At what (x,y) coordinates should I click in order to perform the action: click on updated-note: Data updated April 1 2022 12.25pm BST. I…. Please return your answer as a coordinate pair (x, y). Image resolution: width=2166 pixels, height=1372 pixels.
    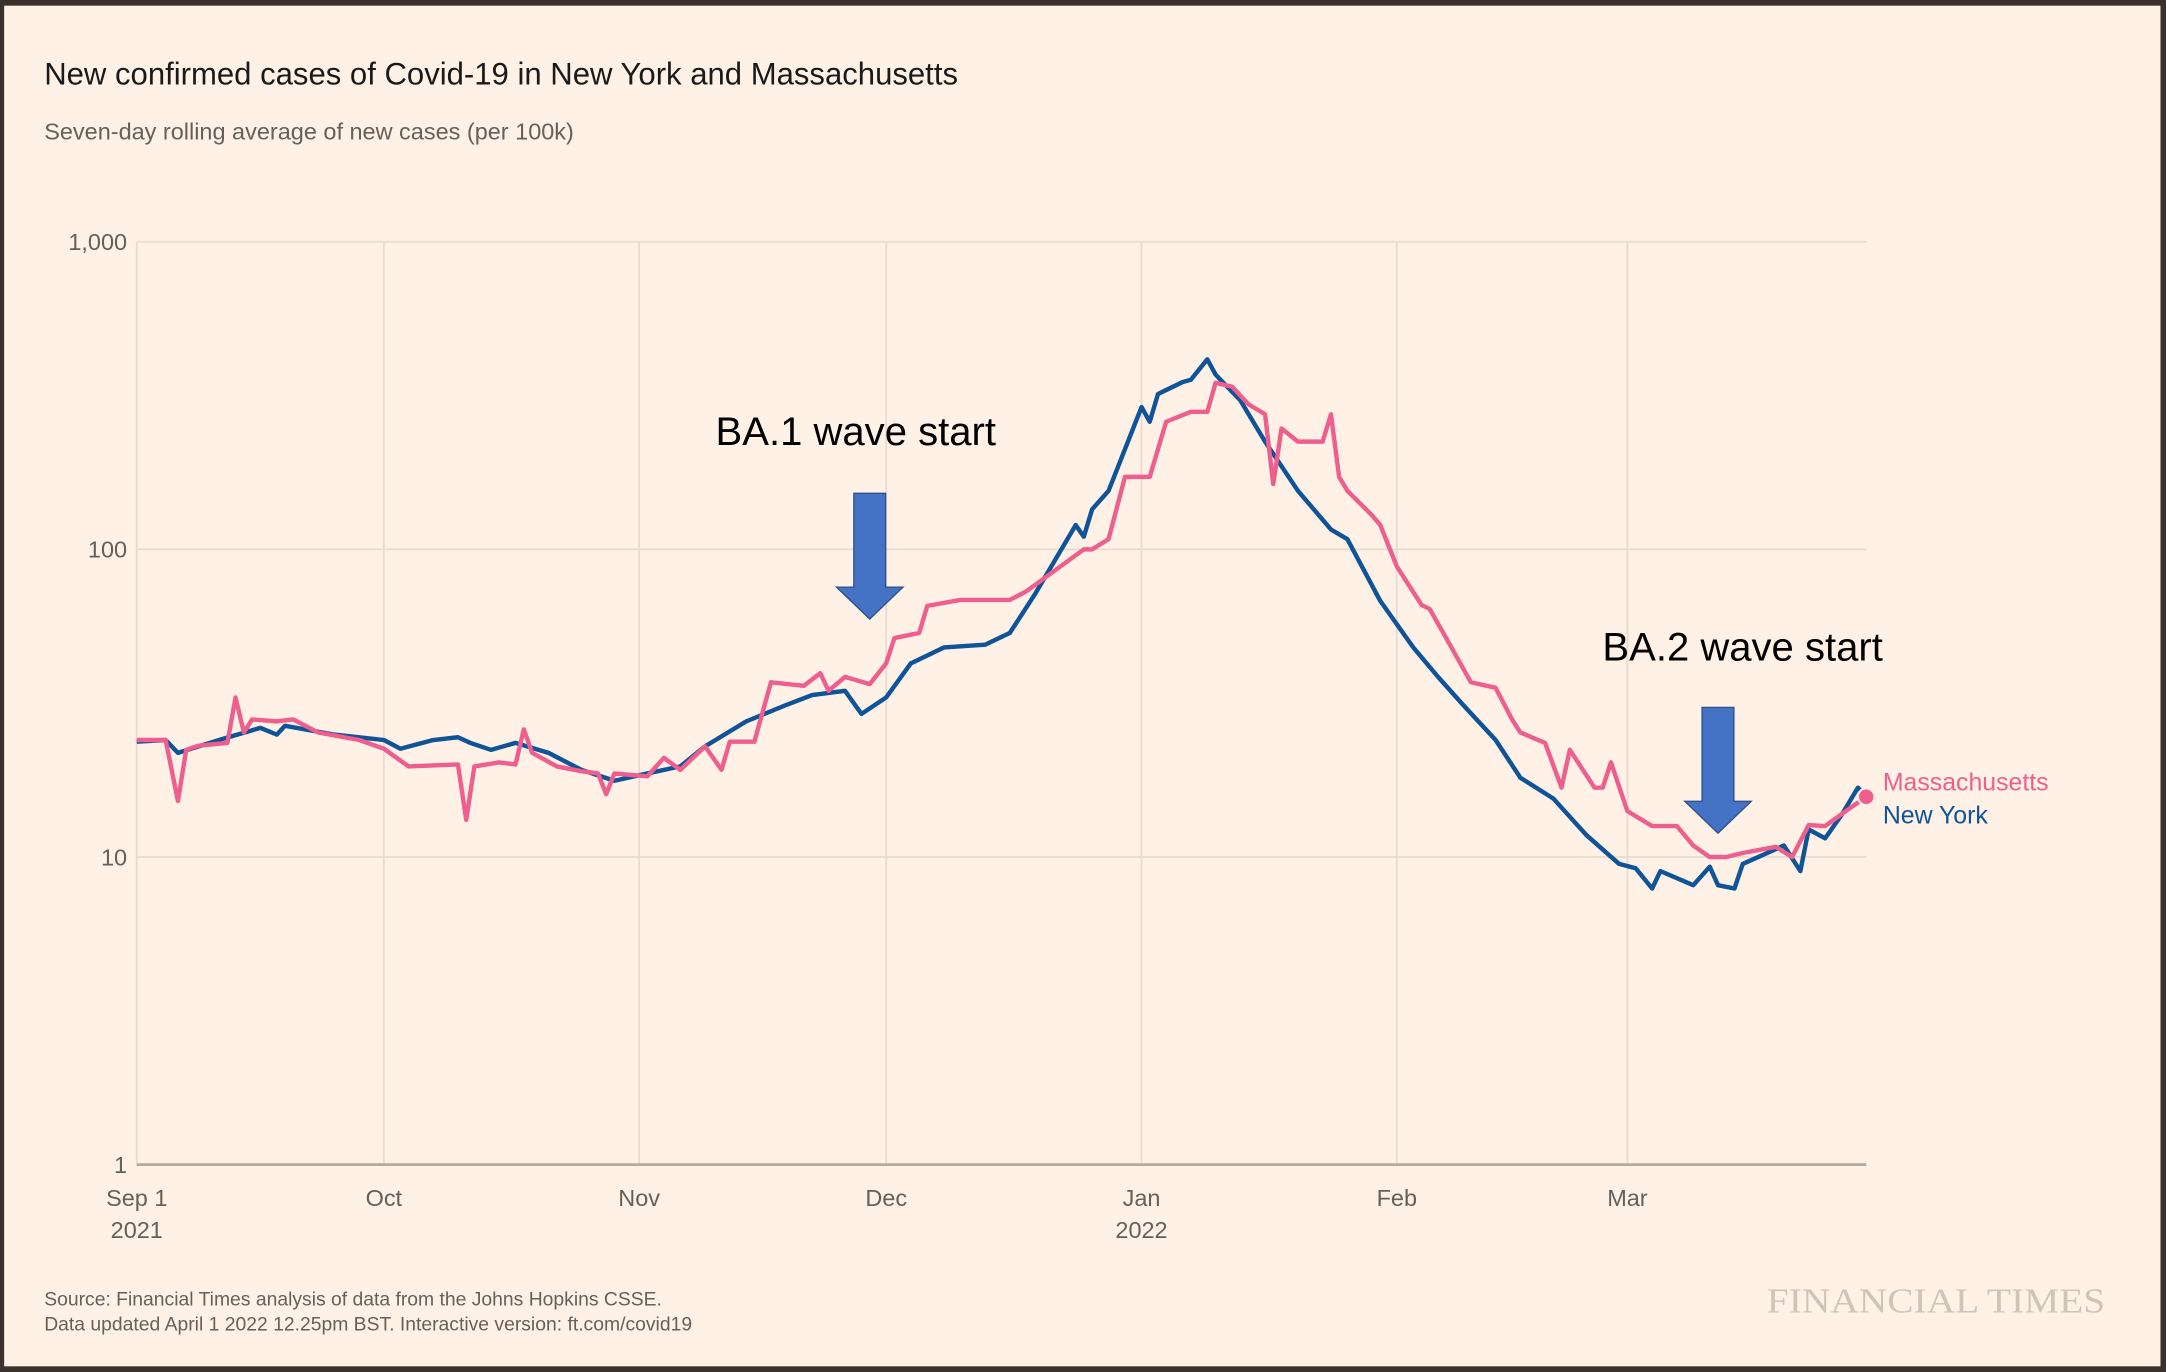
    Looking at the image, I should click on (368, 1324).